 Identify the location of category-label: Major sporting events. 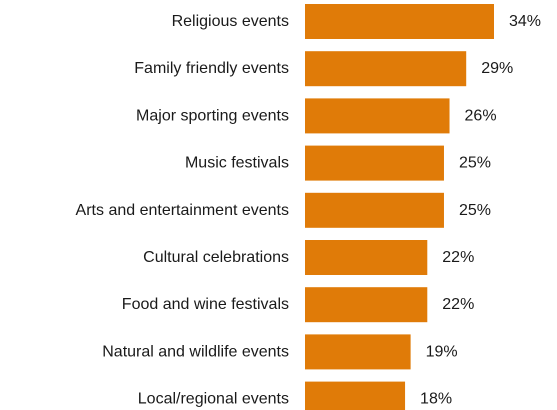
(212, 115).